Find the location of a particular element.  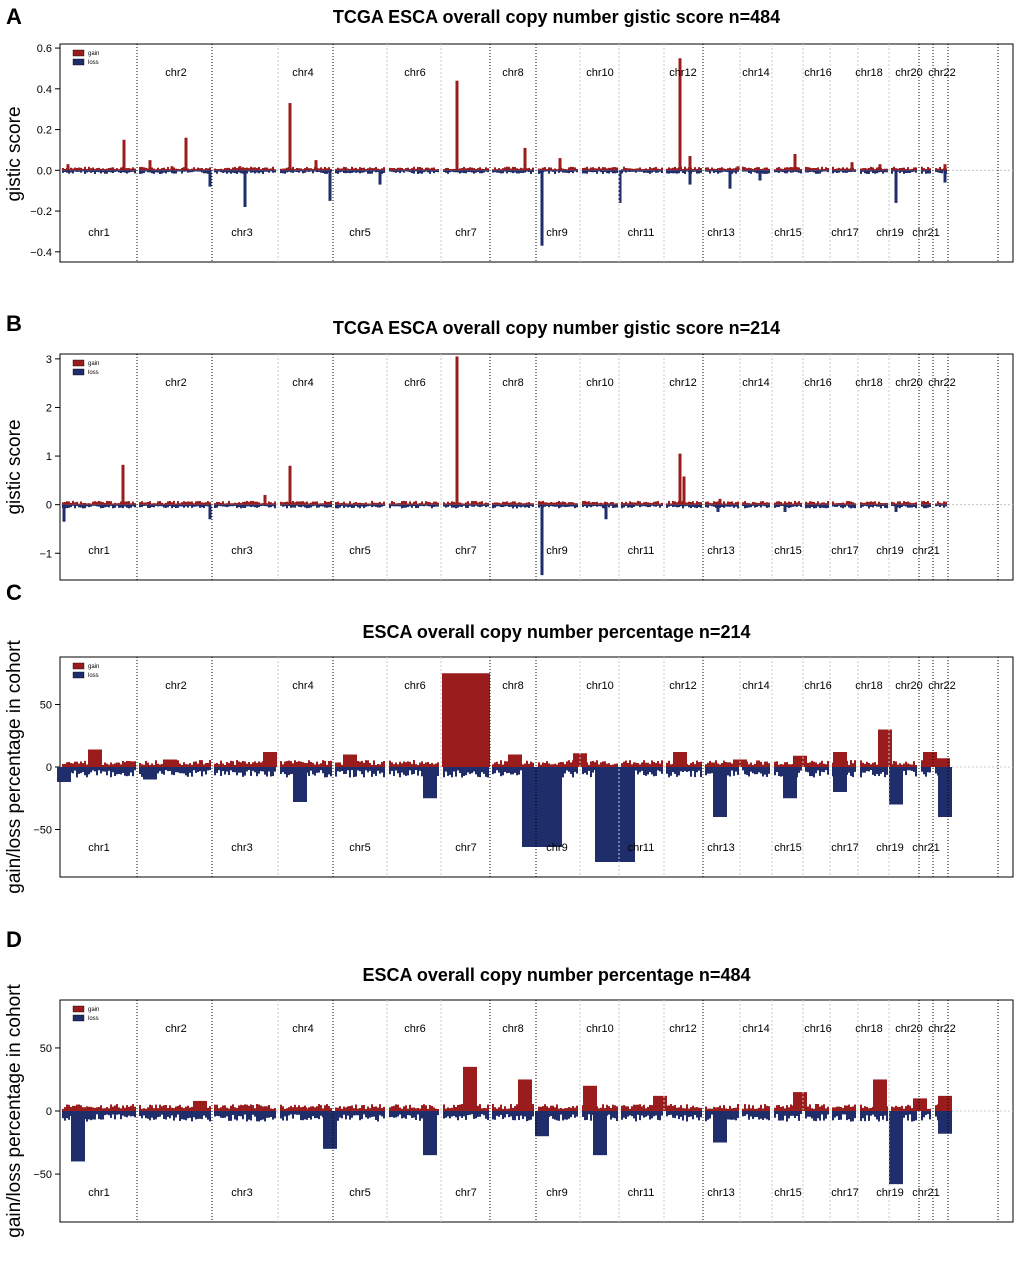

gain-peak is located at coordinates (457, 430).